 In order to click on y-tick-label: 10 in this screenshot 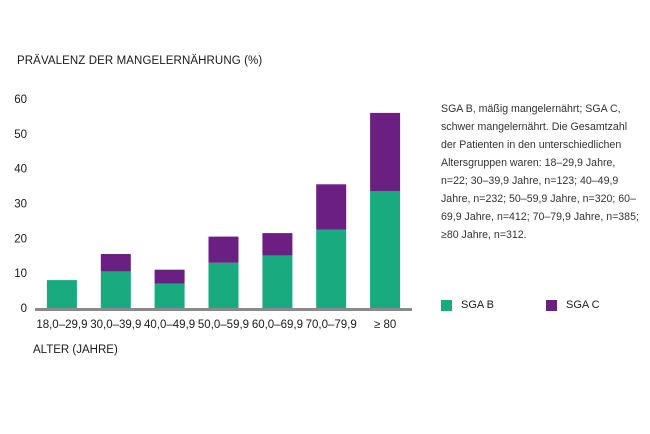, I will do `click(20, 274)`.